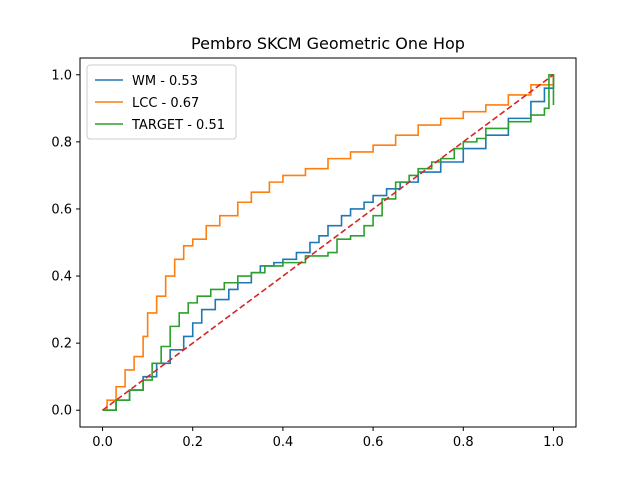  I want to click on y-tick-label: 0.8, so click(61, 142).